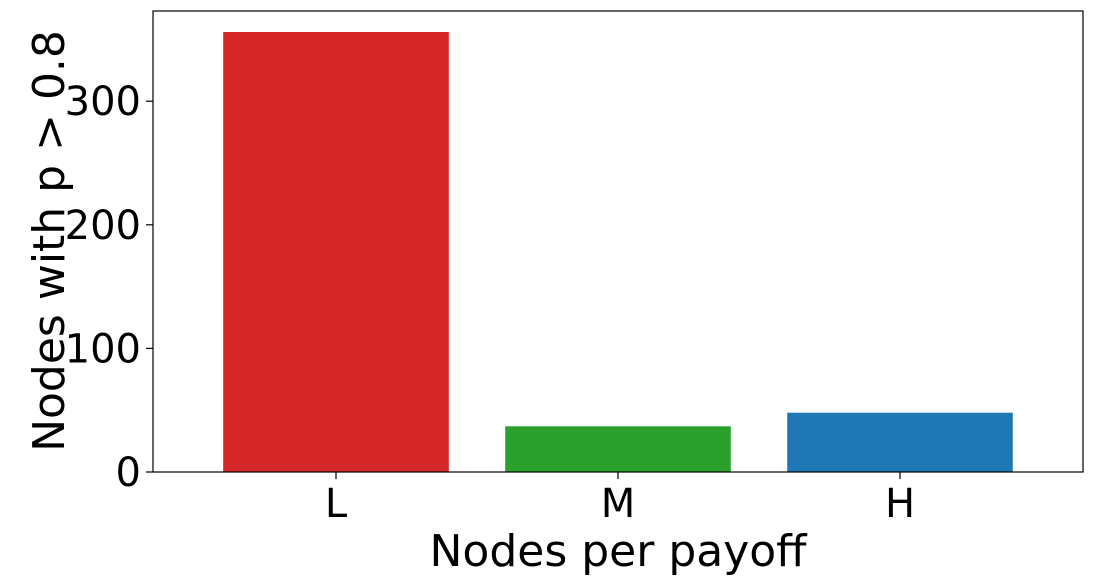  I want to click on x-tick-label-h: H, so click(900, 504).